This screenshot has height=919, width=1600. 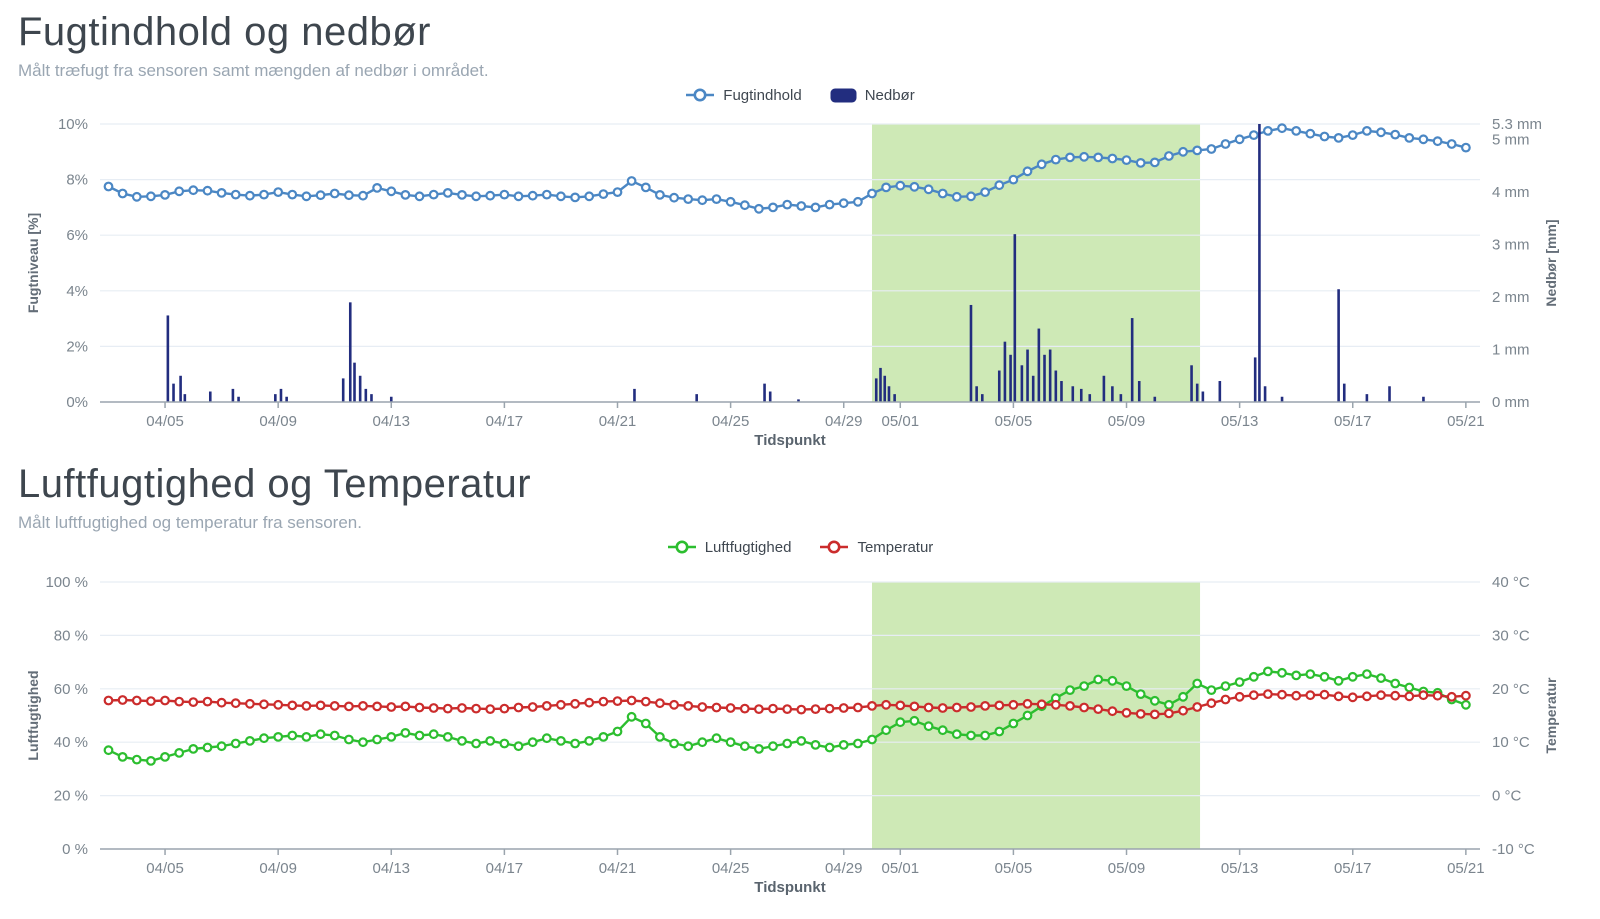 I want to click on left-tick-label: 60 %, so click(x=71, y=689).